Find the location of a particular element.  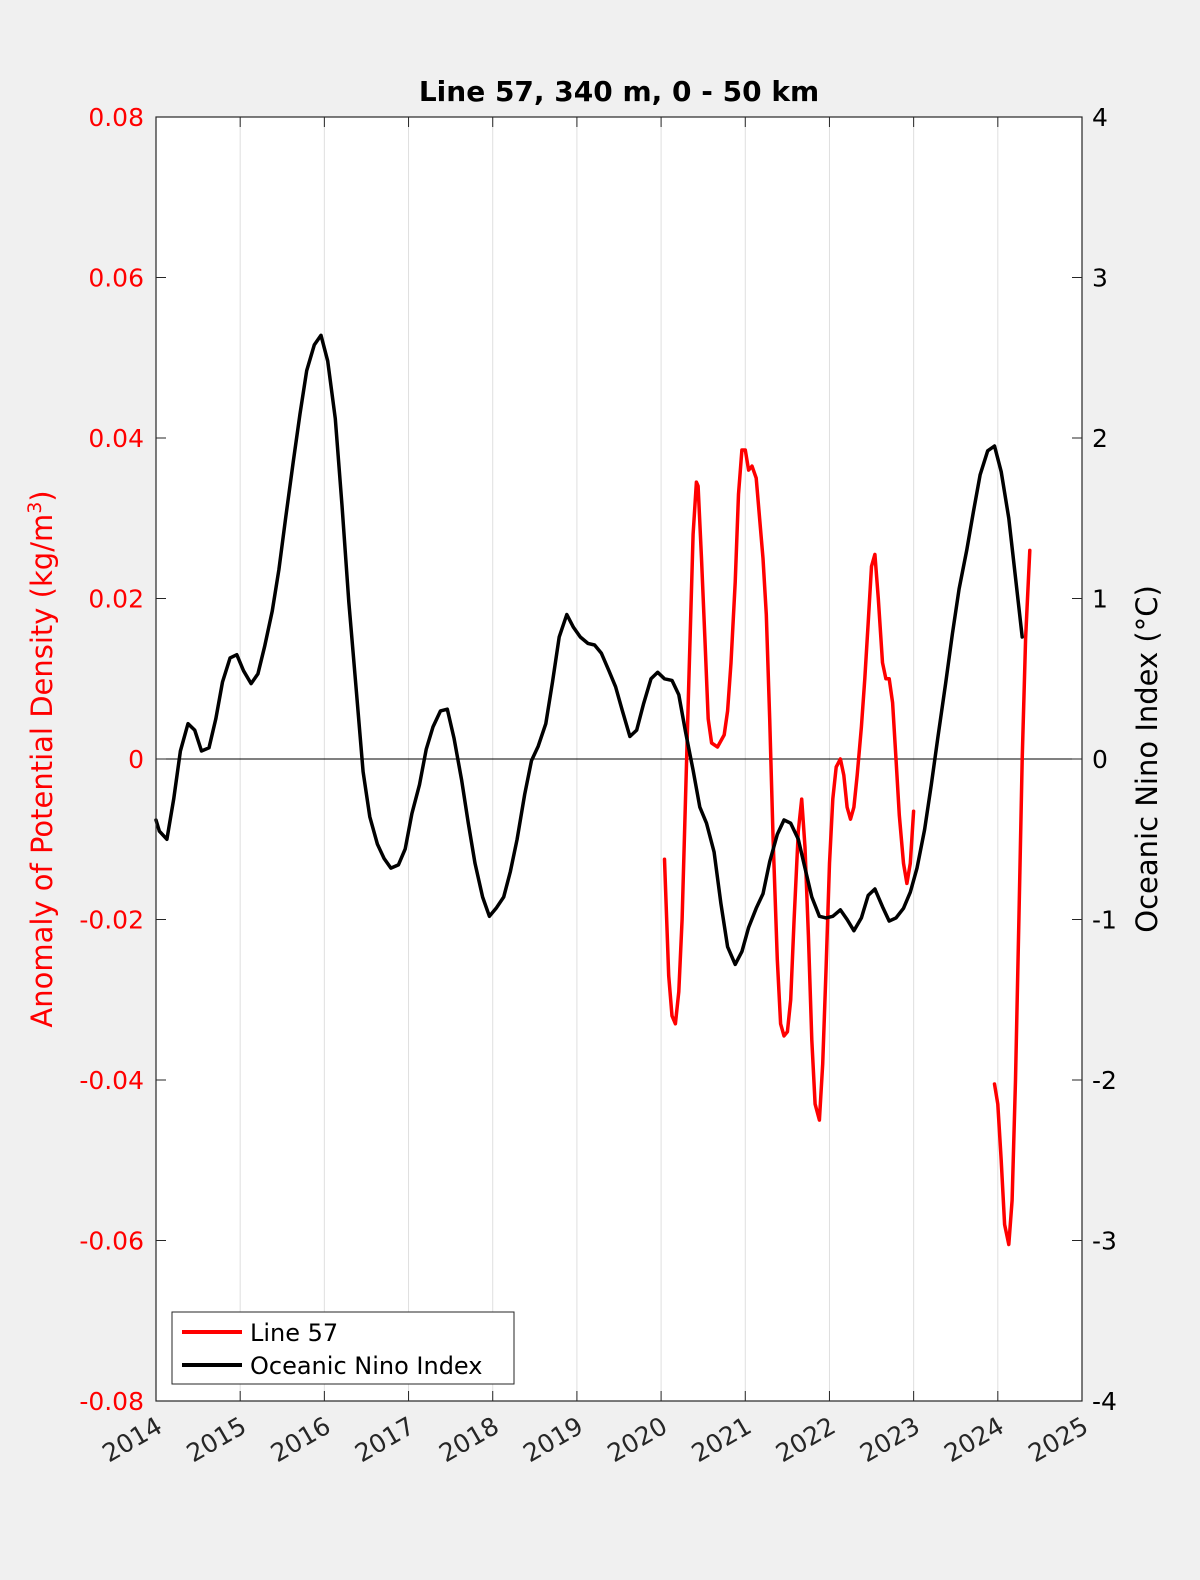

x-tick-label: 2019 is located at coordinates (553, 1439).